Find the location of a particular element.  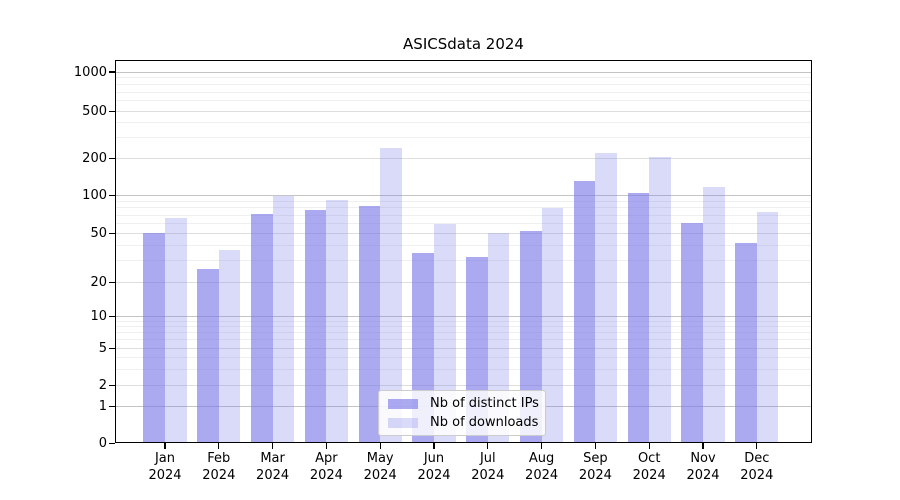

y-tick-label-20: 20 is located at coordinates (98, 283).